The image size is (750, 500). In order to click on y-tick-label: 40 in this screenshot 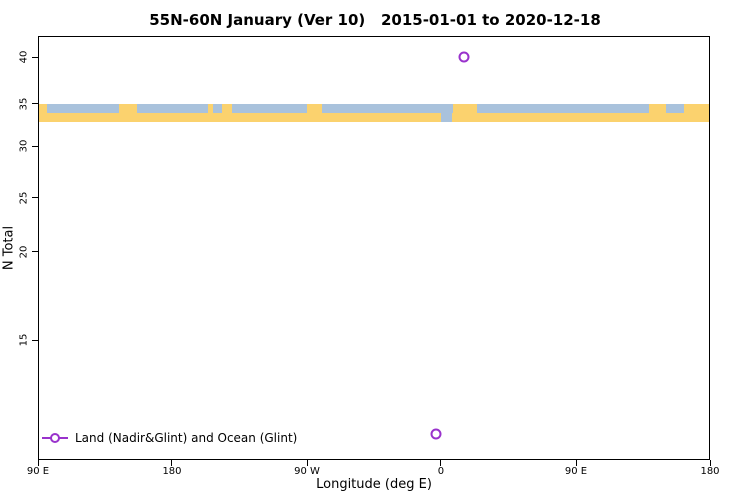, I will do `click(24, 57)`.